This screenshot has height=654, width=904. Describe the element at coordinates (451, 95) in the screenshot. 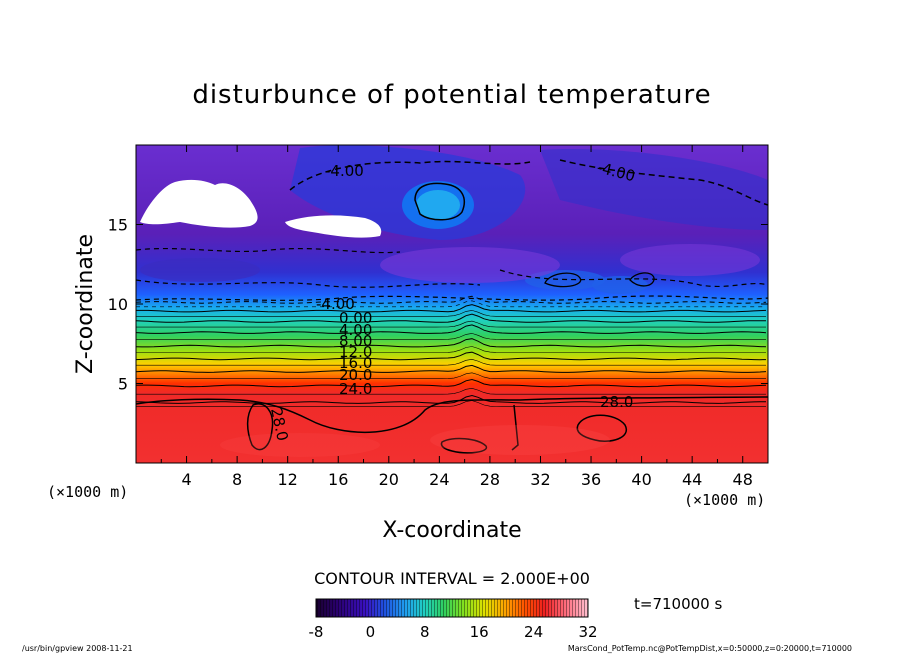

I see `chart-title: disturbunce of potential temperature` at that location.